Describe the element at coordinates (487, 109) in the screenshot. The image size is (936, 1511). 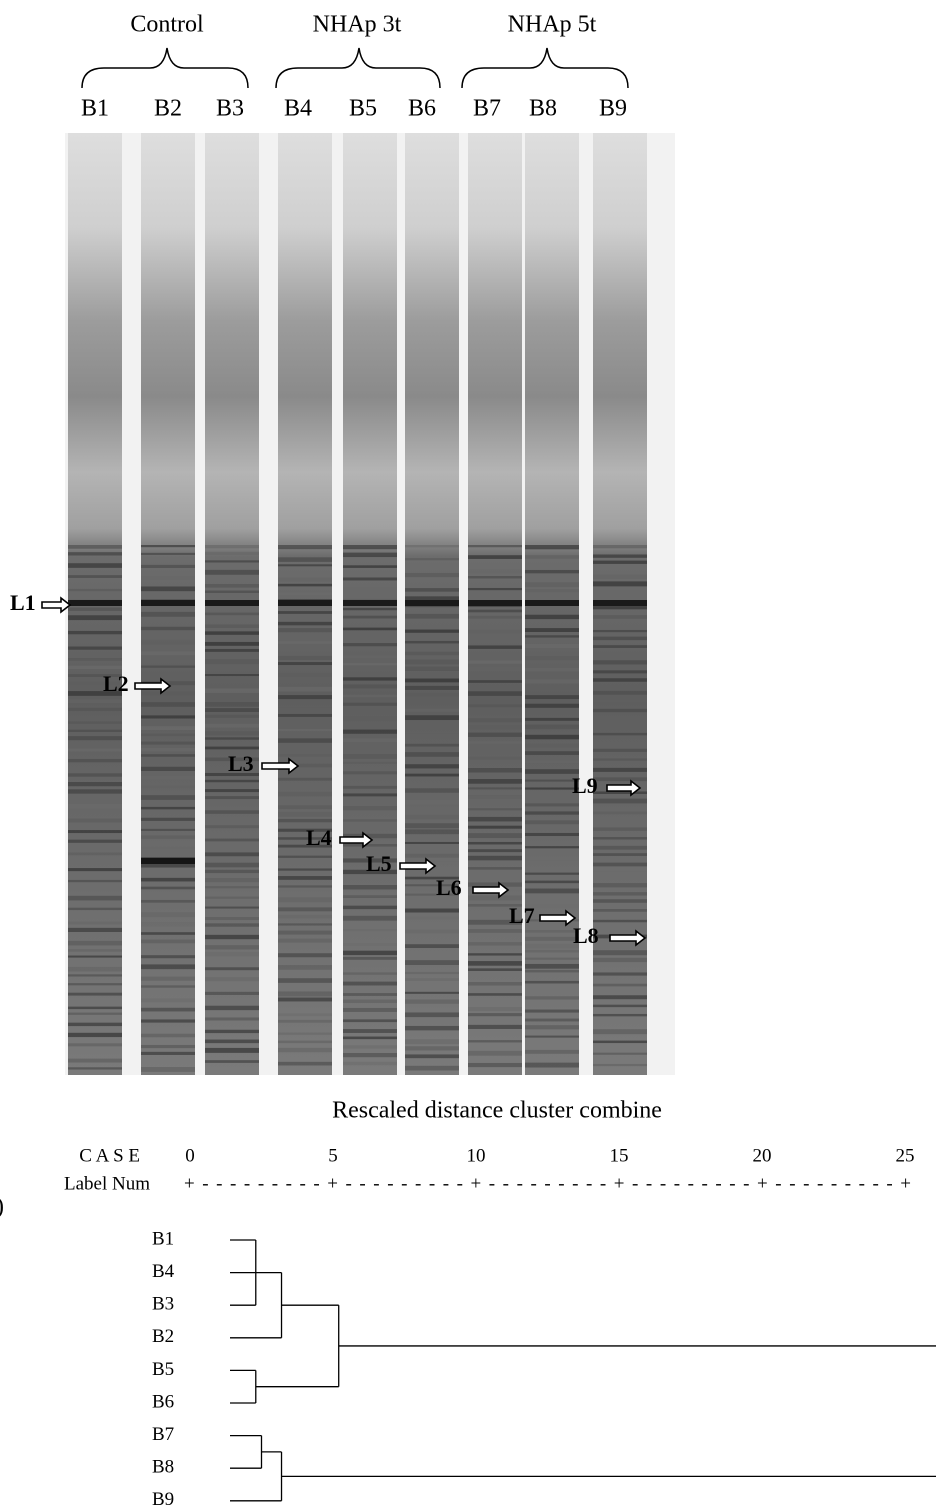
I see `lane-label: B7` at that location.